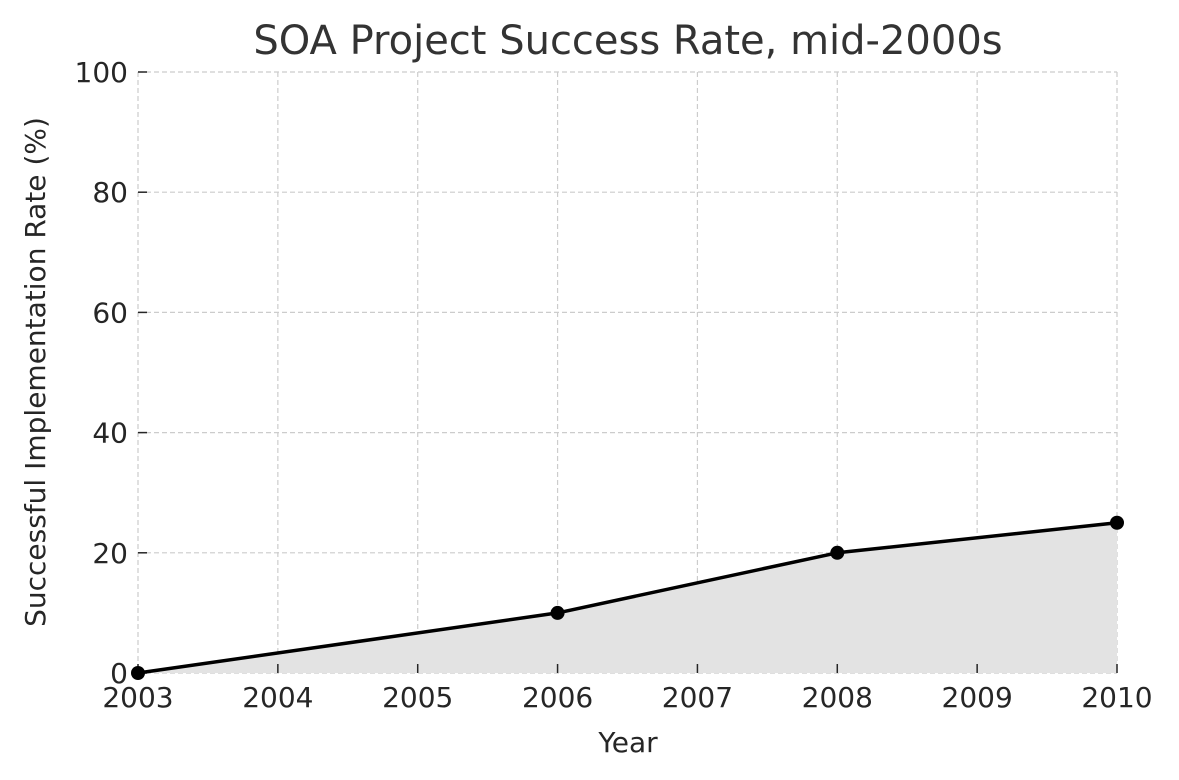 This screenshot has width=1179, height=780. What do you see at coordinates (35, 372) in the screenshot?
I see `y-axis-label: Successful Implementation Rate (%)` at bounding box center [35, 372].